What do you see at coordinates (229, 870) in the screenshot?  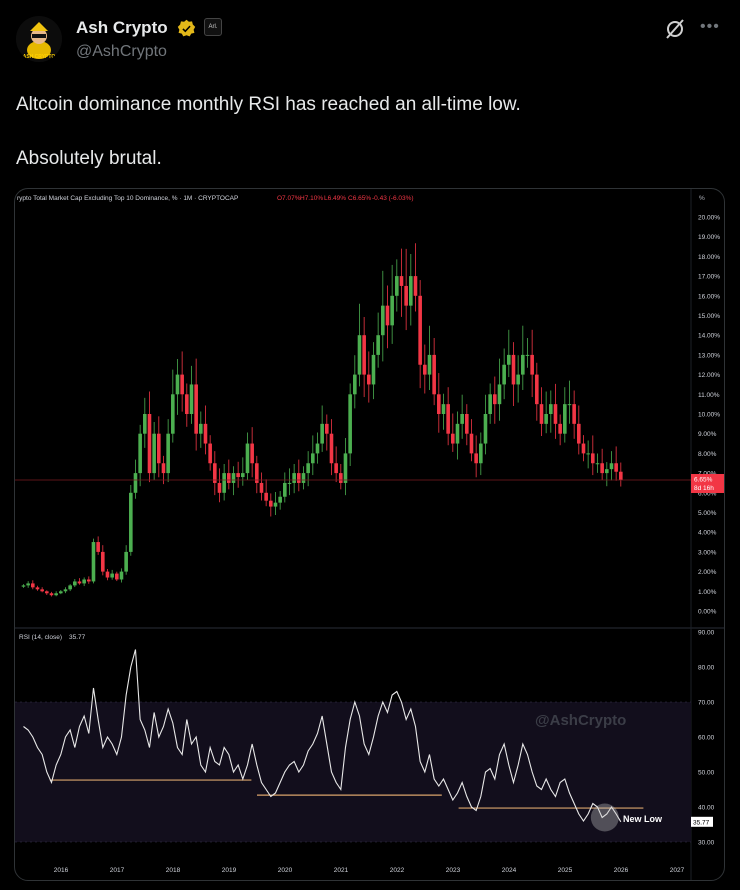 I see `x-axis-tick: 2019` at bounding box center [229, 870].